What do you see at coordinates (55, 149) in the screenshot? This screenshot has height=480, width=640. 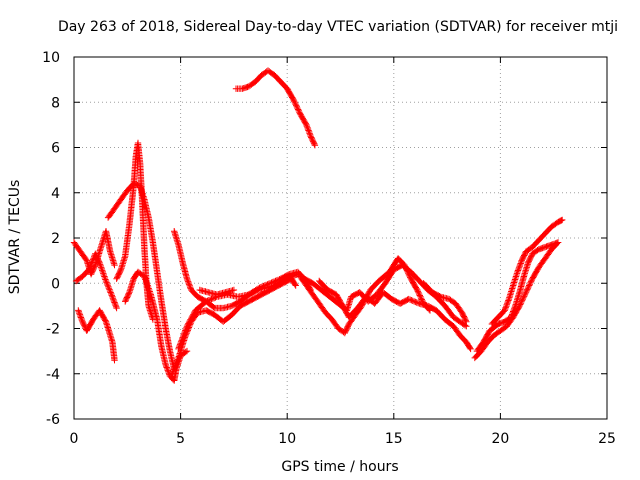 I see `y-tick-label: 6` at bounding box center [55, 149].